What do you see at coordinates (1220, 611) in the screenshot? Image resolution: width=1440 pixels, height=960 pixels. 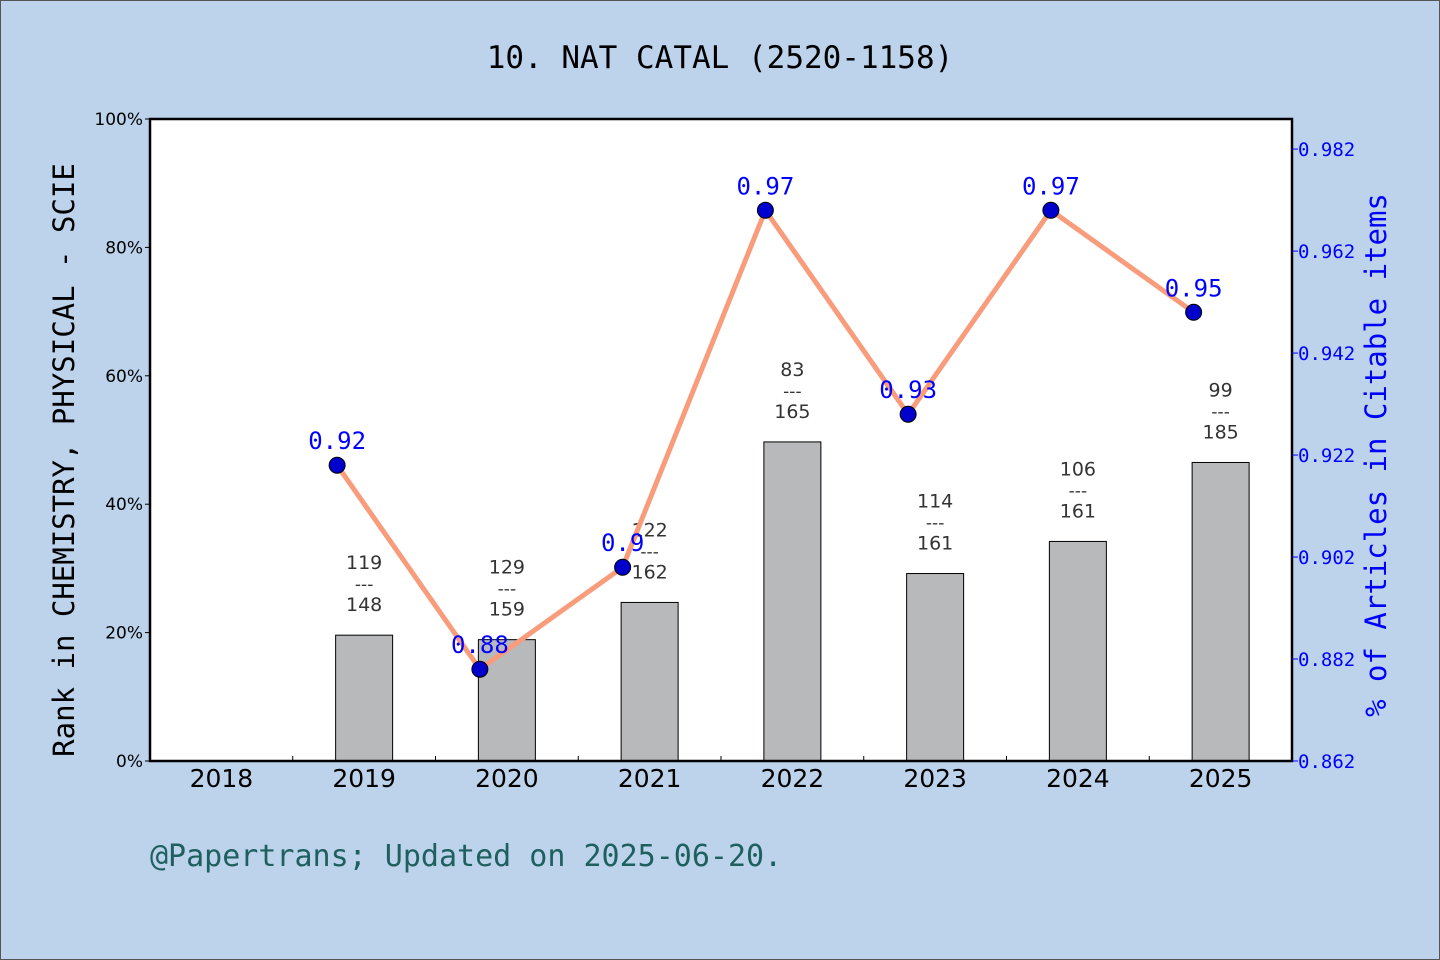 I see `bar-2025` at bounding box center [1220, 611].